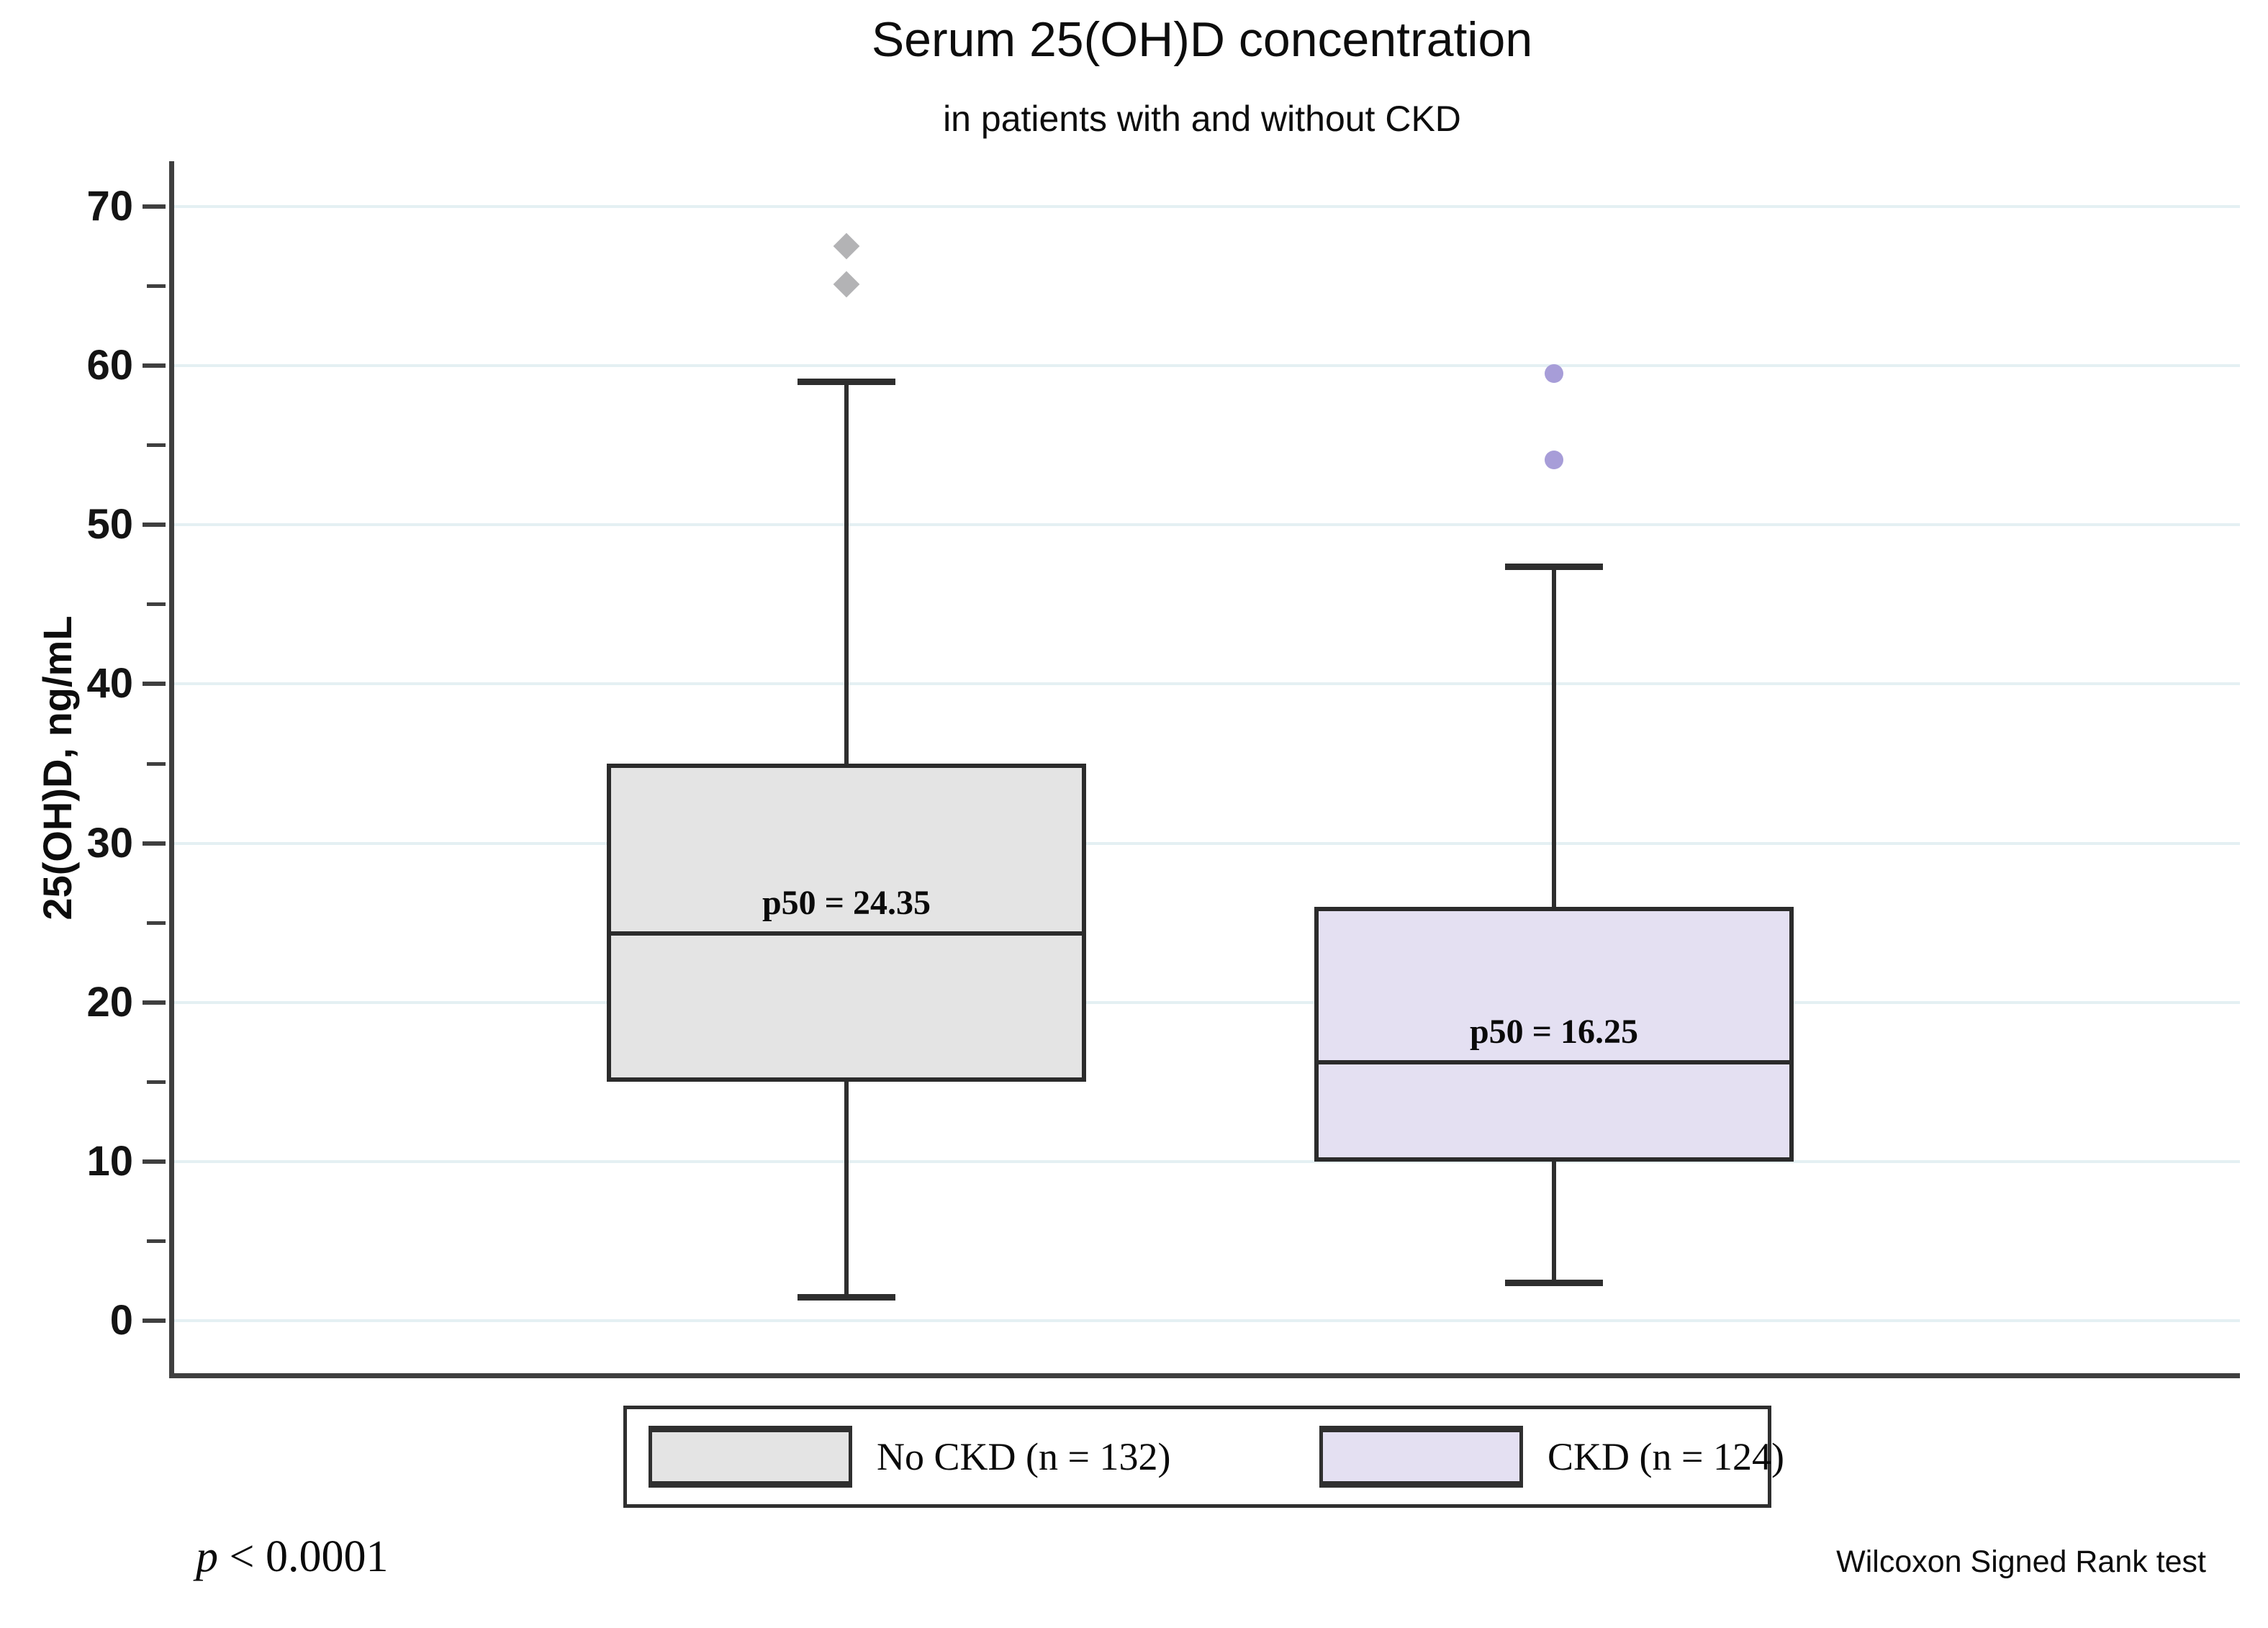 This screenshot has height=1628, width=2268. Describe the element at coordinates (1554, 1222) in the screenshot. I see `lower-whisker-ckd` at that location.